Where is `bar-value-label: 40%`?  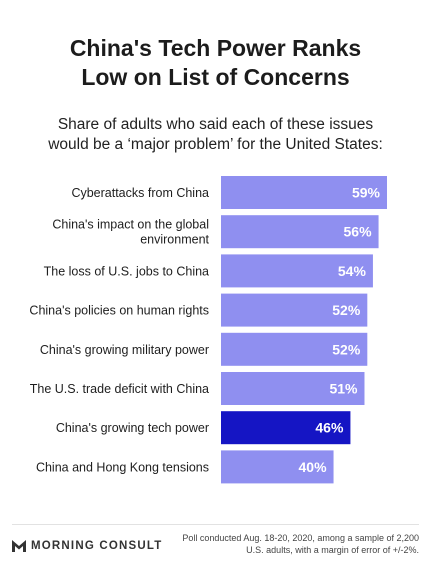
bar-value-label: 40% is located at coordinates (313, 467).